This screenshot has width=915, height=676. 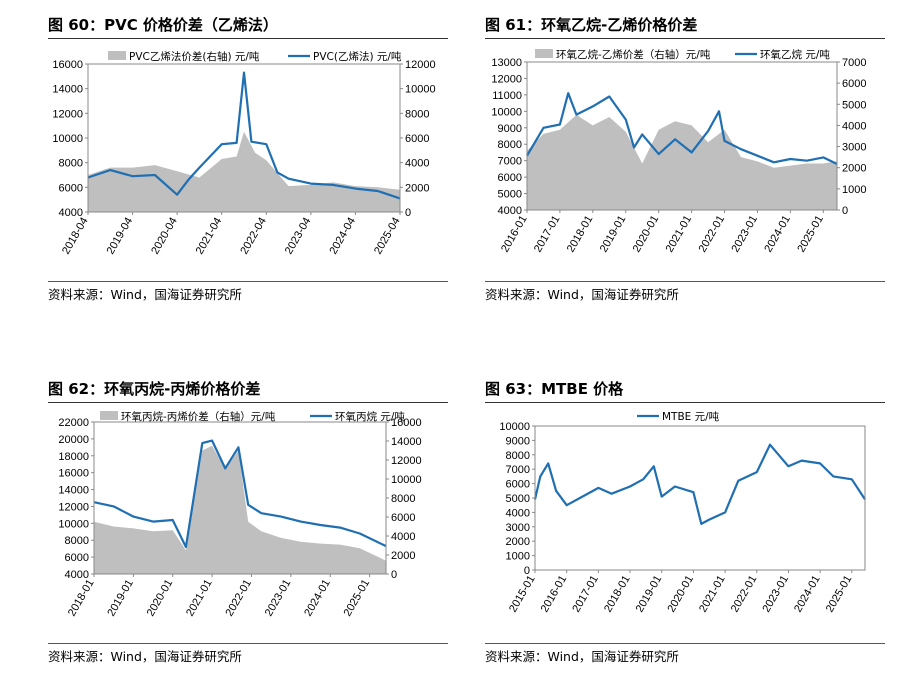 What do you see at coordinates (154, 389) in the screenshot?
I see `figure-title: 图 62：环氧丙烷-丙烯价格价差` at bounding box center [154, 389].